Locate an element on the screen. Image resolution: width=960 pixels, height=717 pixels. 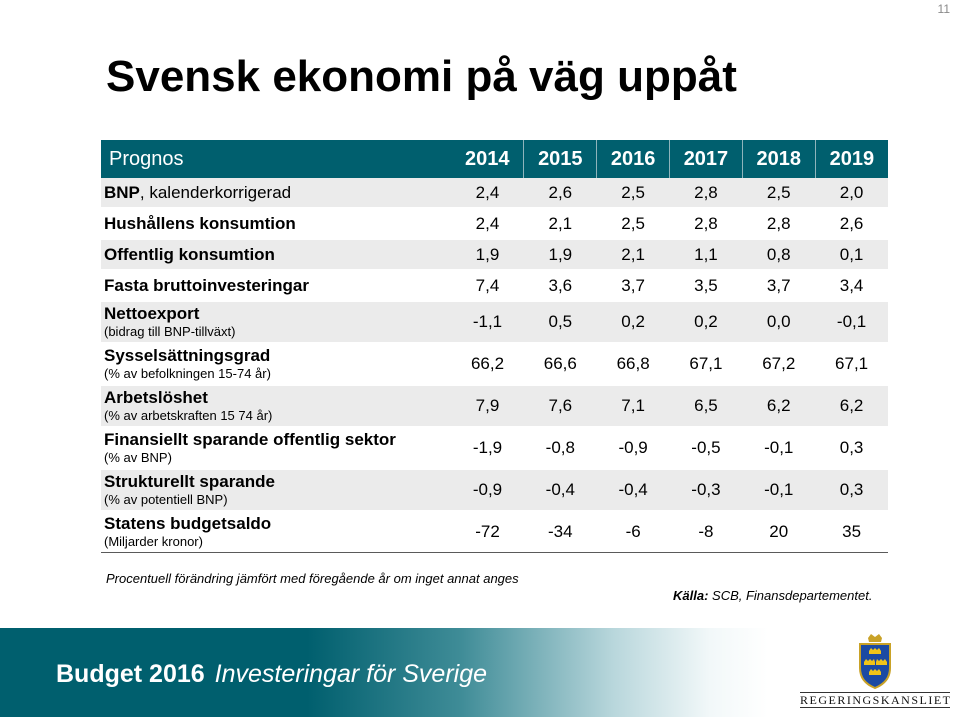
table-cell: -0,3 is located at coordinates (706, 490).